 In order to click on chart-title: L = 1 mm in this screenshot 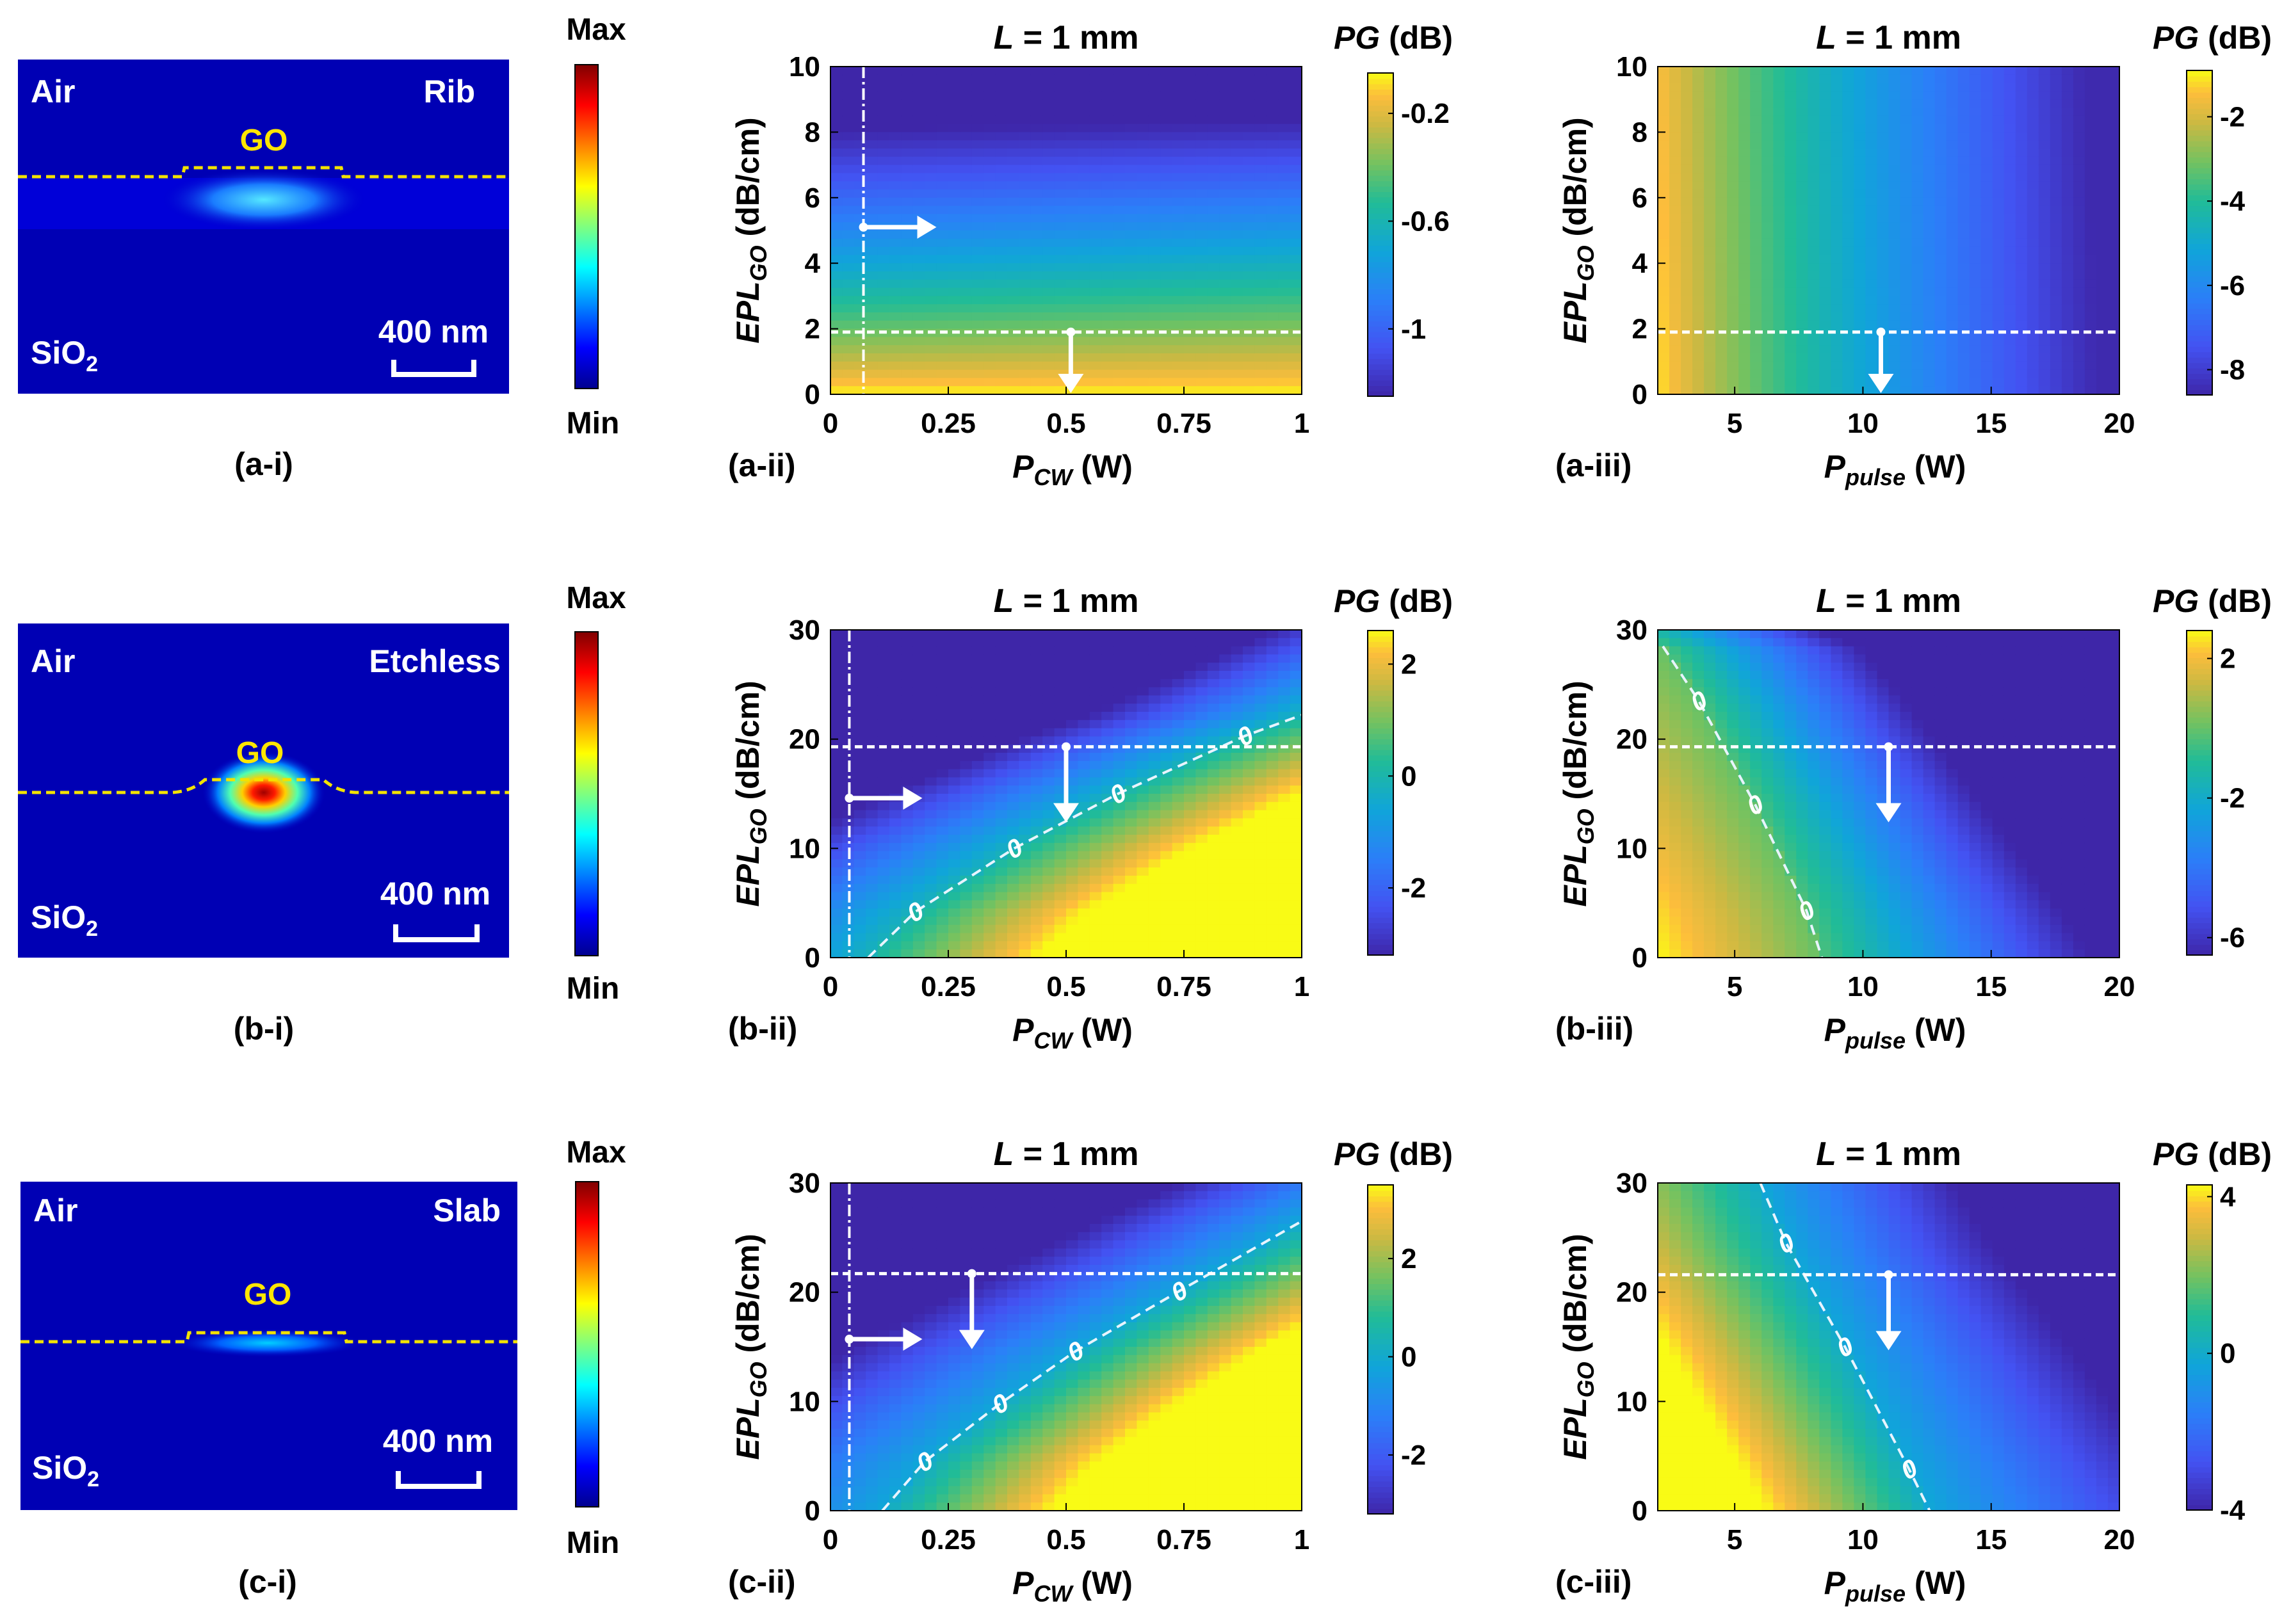, I will do `click(1888, 37)`.